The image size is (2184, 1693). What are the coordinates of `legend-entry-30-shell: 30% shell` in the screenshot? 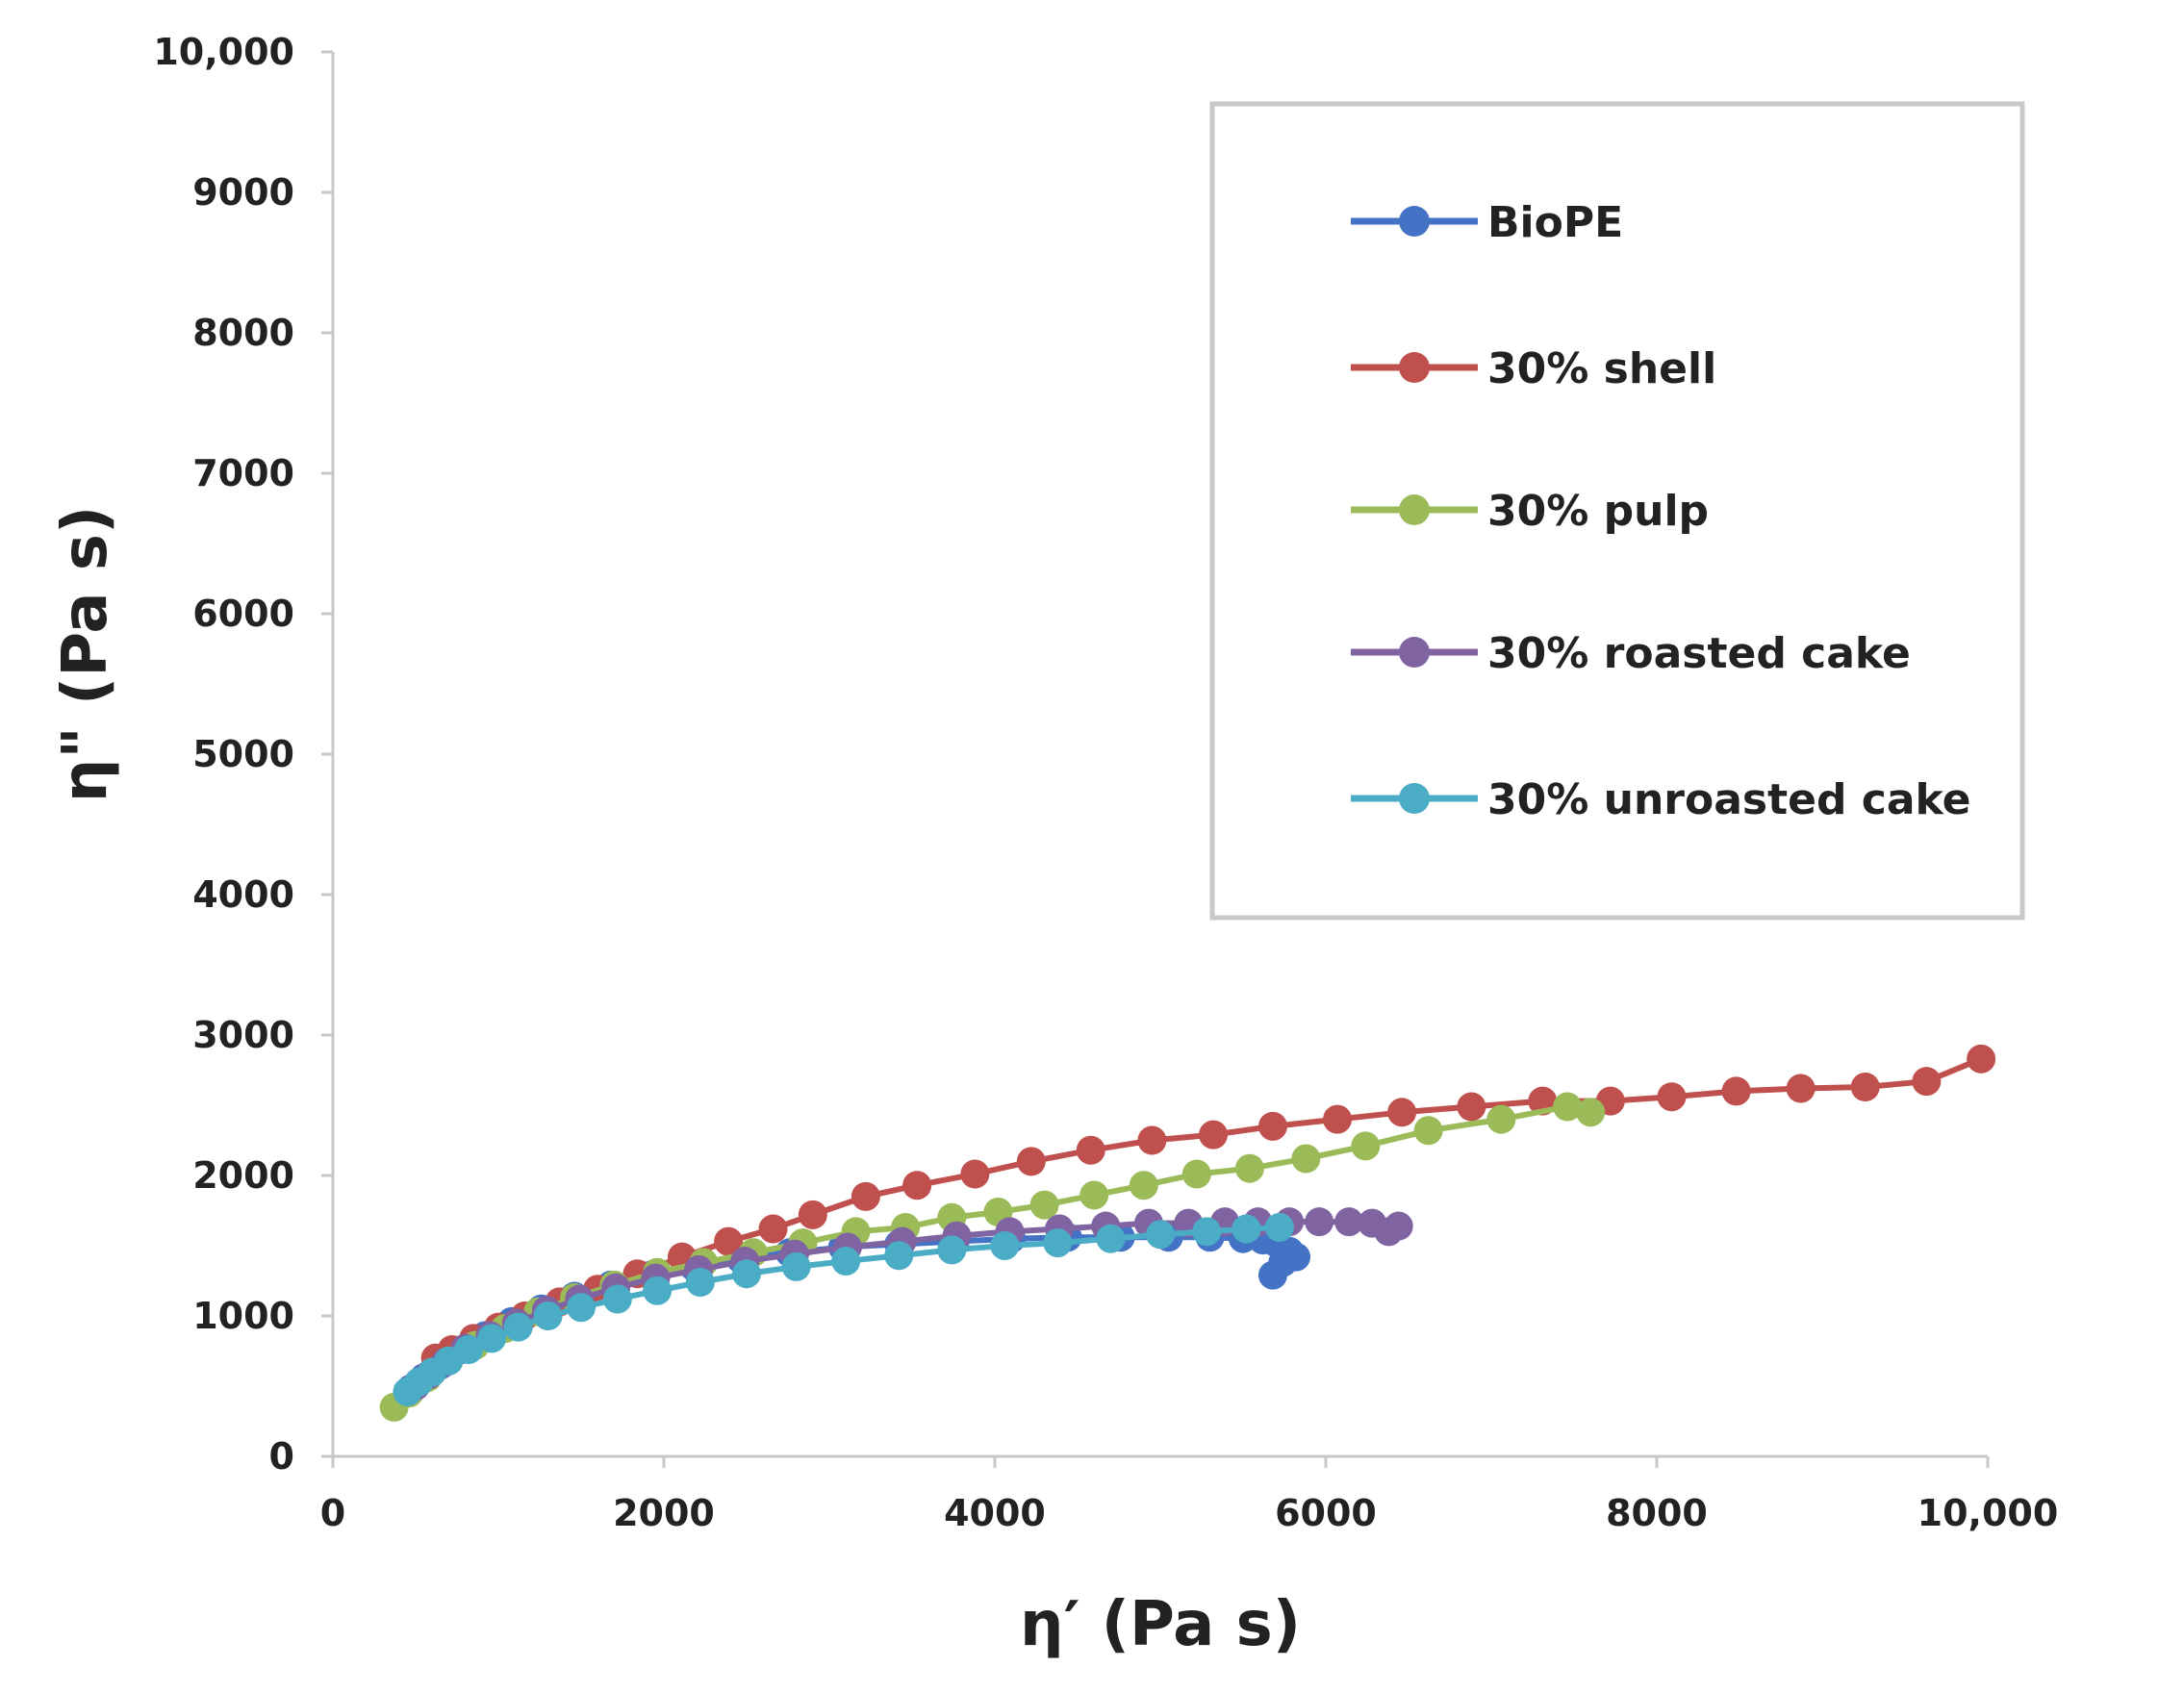 It's located at (1533, 368).